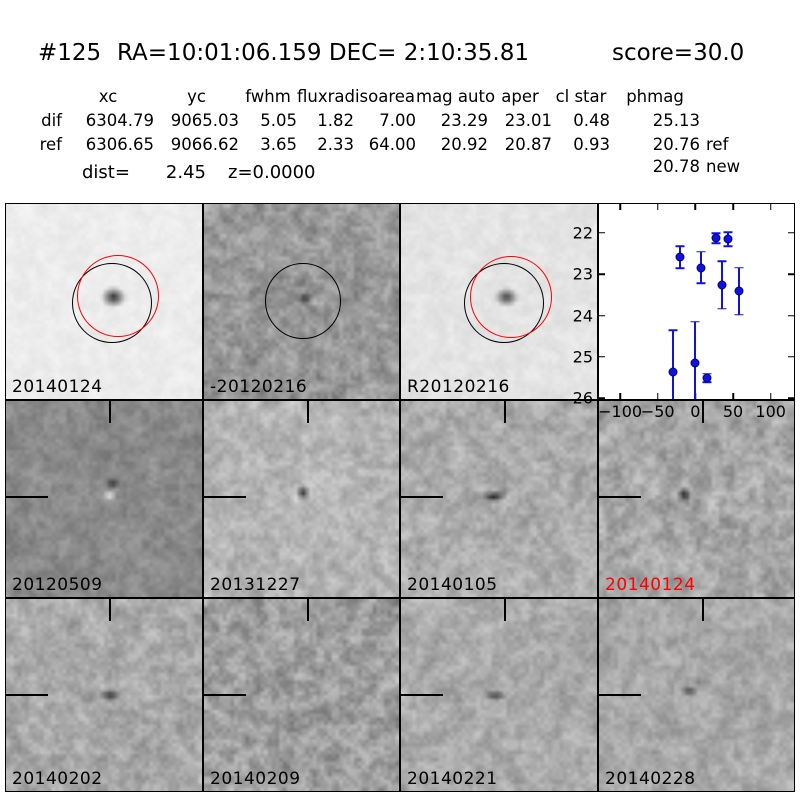 Image resolution: width=800 pixels, height=800 pixels. I want to click on redshift-value: z=0.0000, so click(272, 172).